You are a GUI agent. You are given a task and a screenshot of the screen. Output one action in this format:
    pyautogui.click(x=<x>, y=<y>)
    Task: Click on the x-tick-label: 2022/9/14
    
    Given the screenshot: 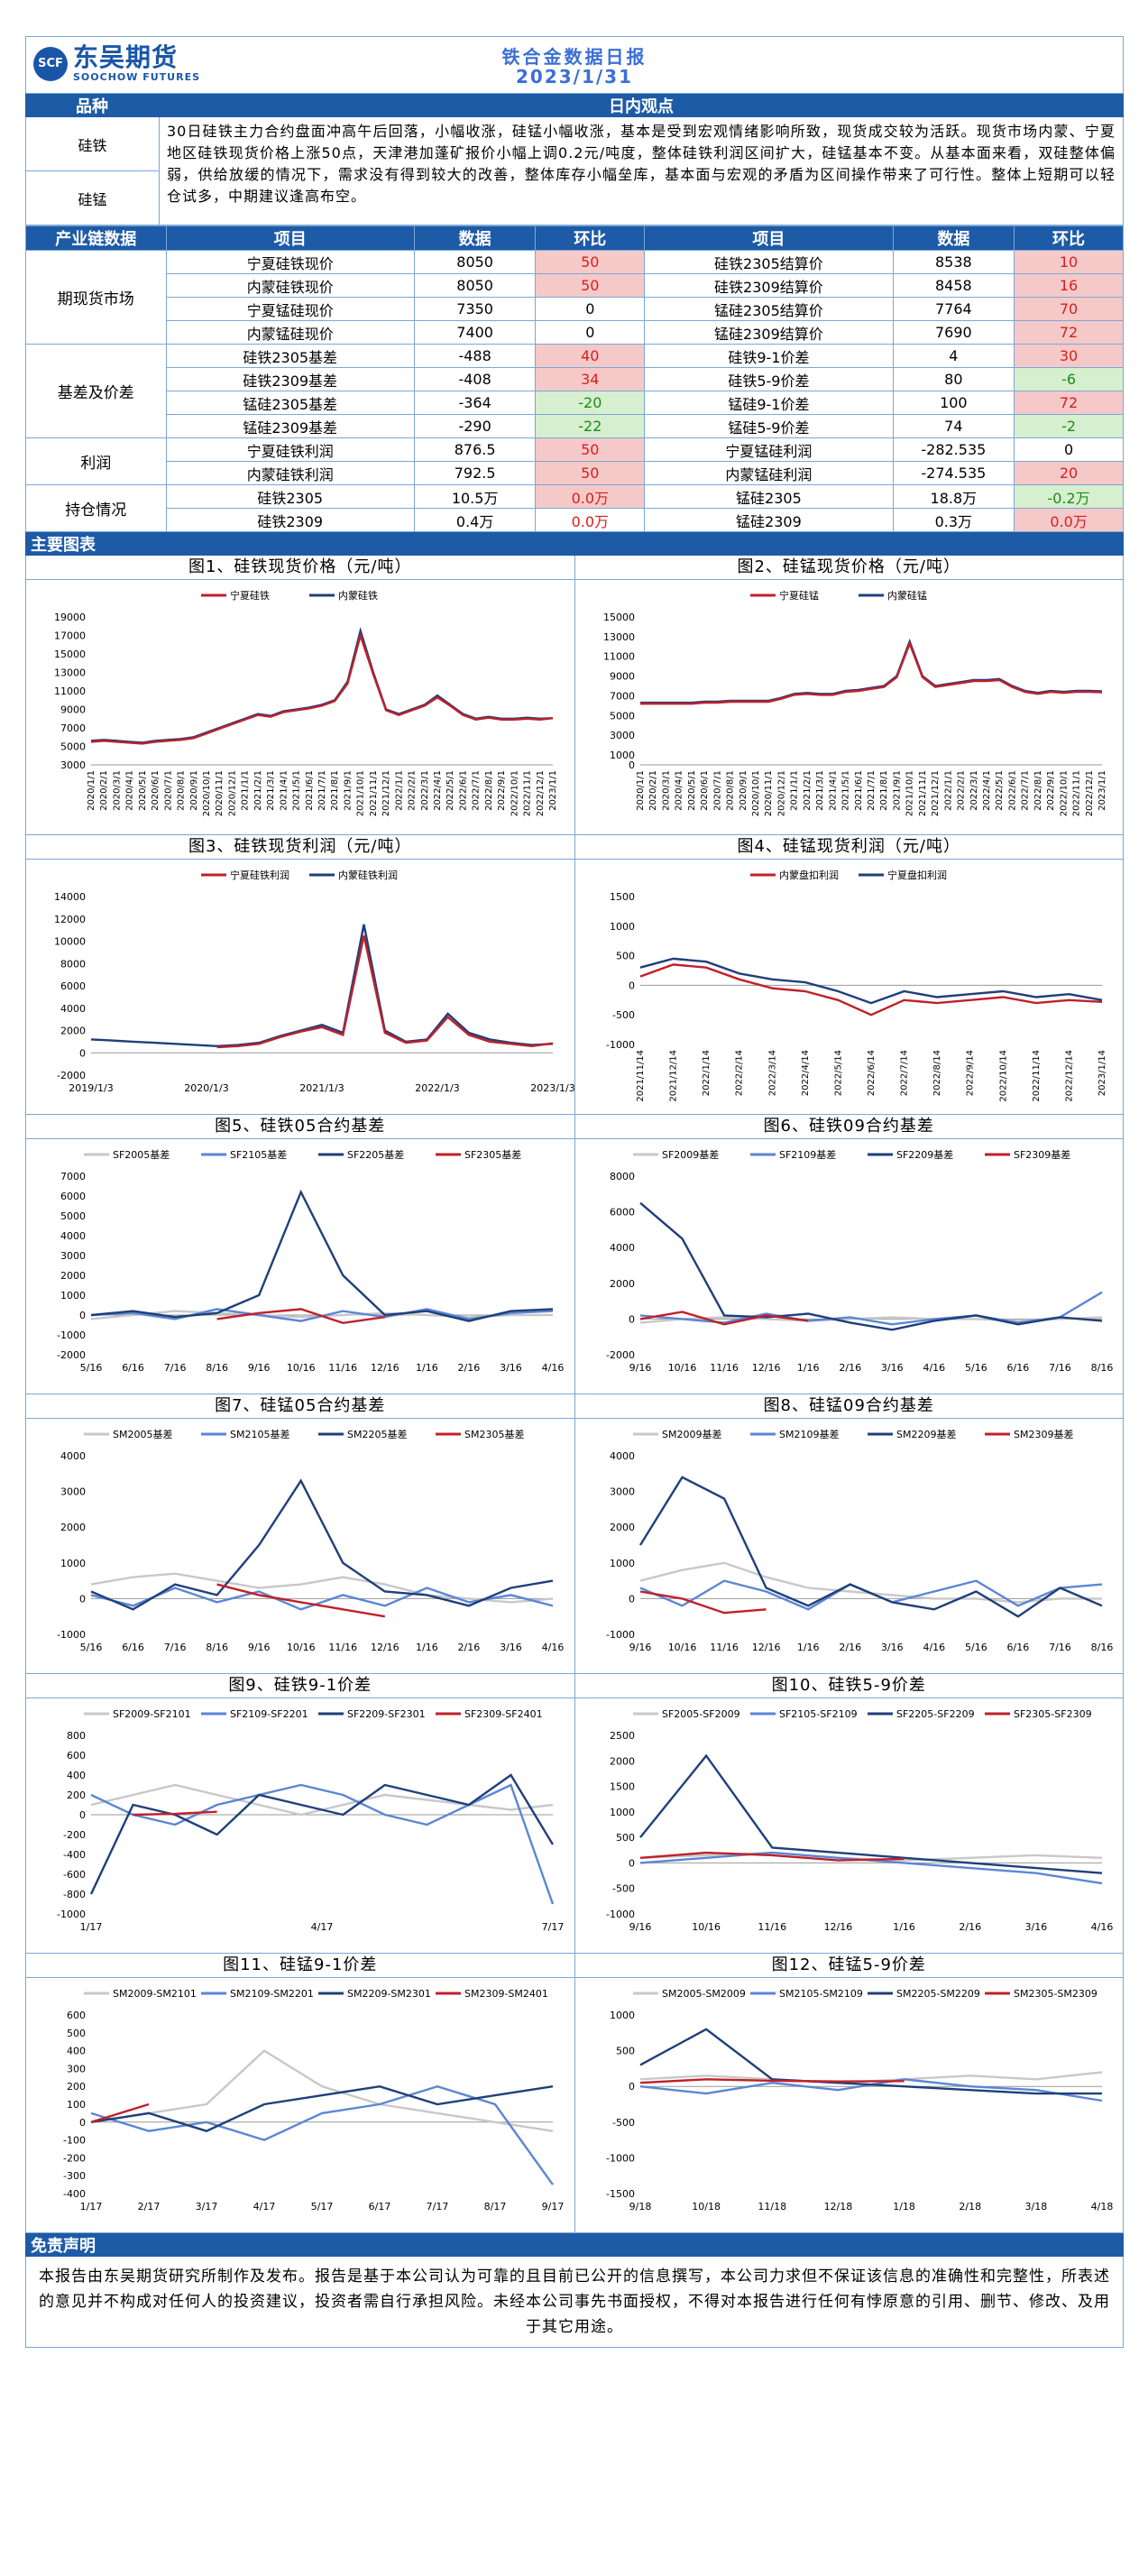 What is the action you would take?
    pyautogui.click(x=970, y=1073)
    